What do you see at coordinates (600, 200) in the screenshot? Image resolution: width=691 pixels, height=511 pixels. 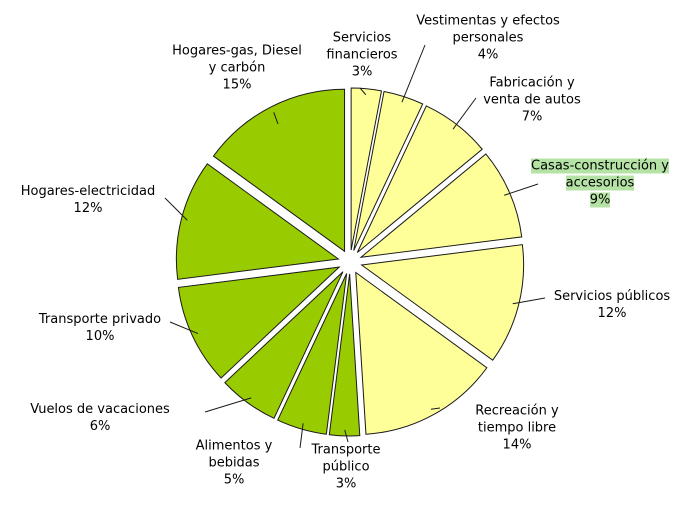 I see `value-label: 9%` at bounding box center [600, 200].